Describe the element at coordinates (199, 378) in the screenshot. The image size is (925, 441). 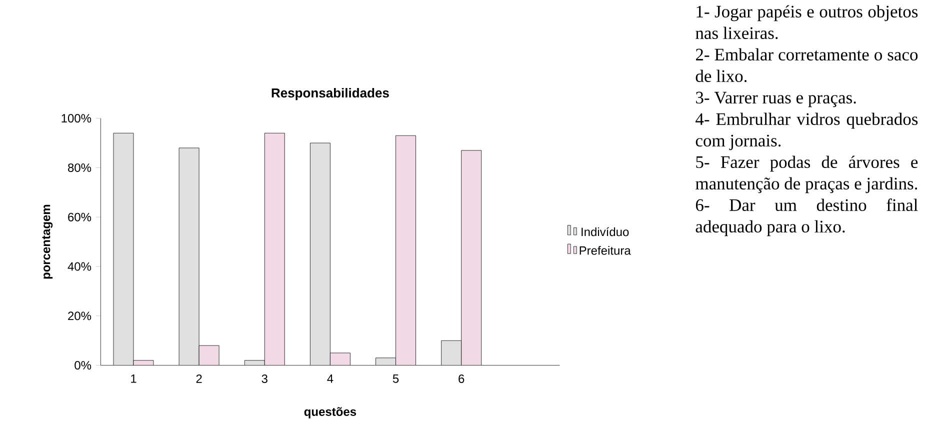
I see `x-tick-label: 2` at that location.